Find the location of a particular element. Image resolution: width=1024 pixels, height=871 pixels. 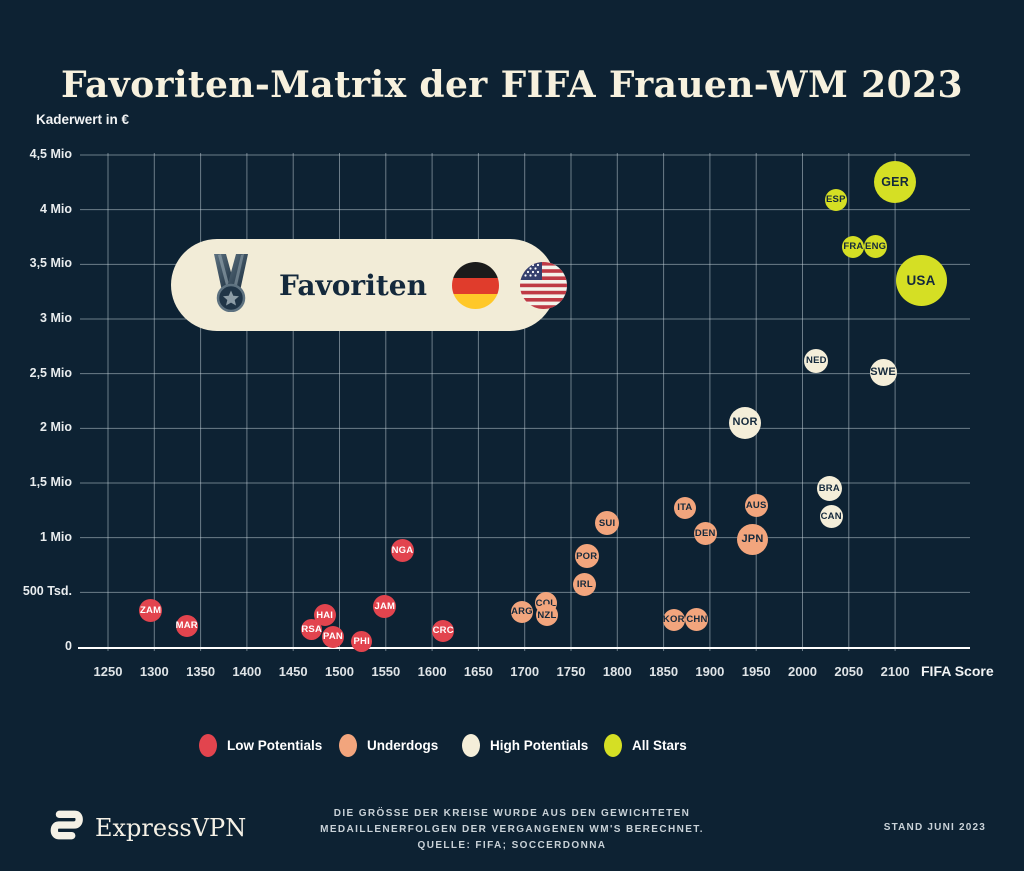

y-tick-label: 3 Mio is located at coordinates (56, 318).